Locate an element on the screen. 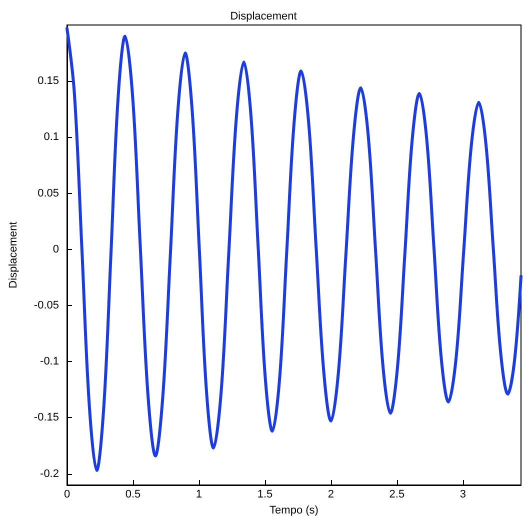 The width and height of the screenshot is (527, 523). x-tick-label: 1.5 is located at coordinates (265, 494).